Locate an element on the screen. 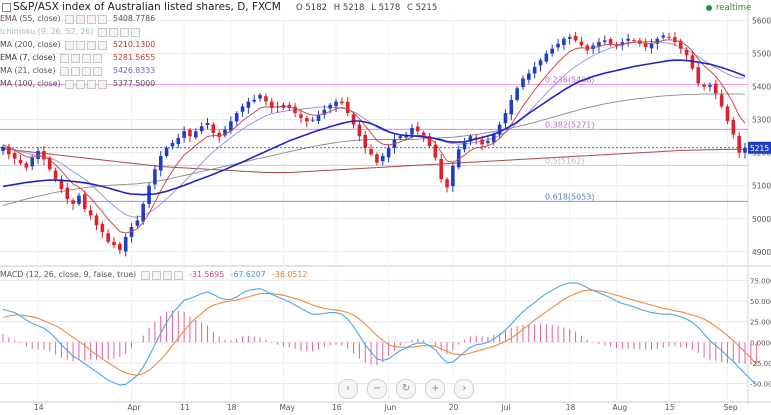 The image size is (771, 415). price-tick-label: 5600 is located at coordinates (761, 21).